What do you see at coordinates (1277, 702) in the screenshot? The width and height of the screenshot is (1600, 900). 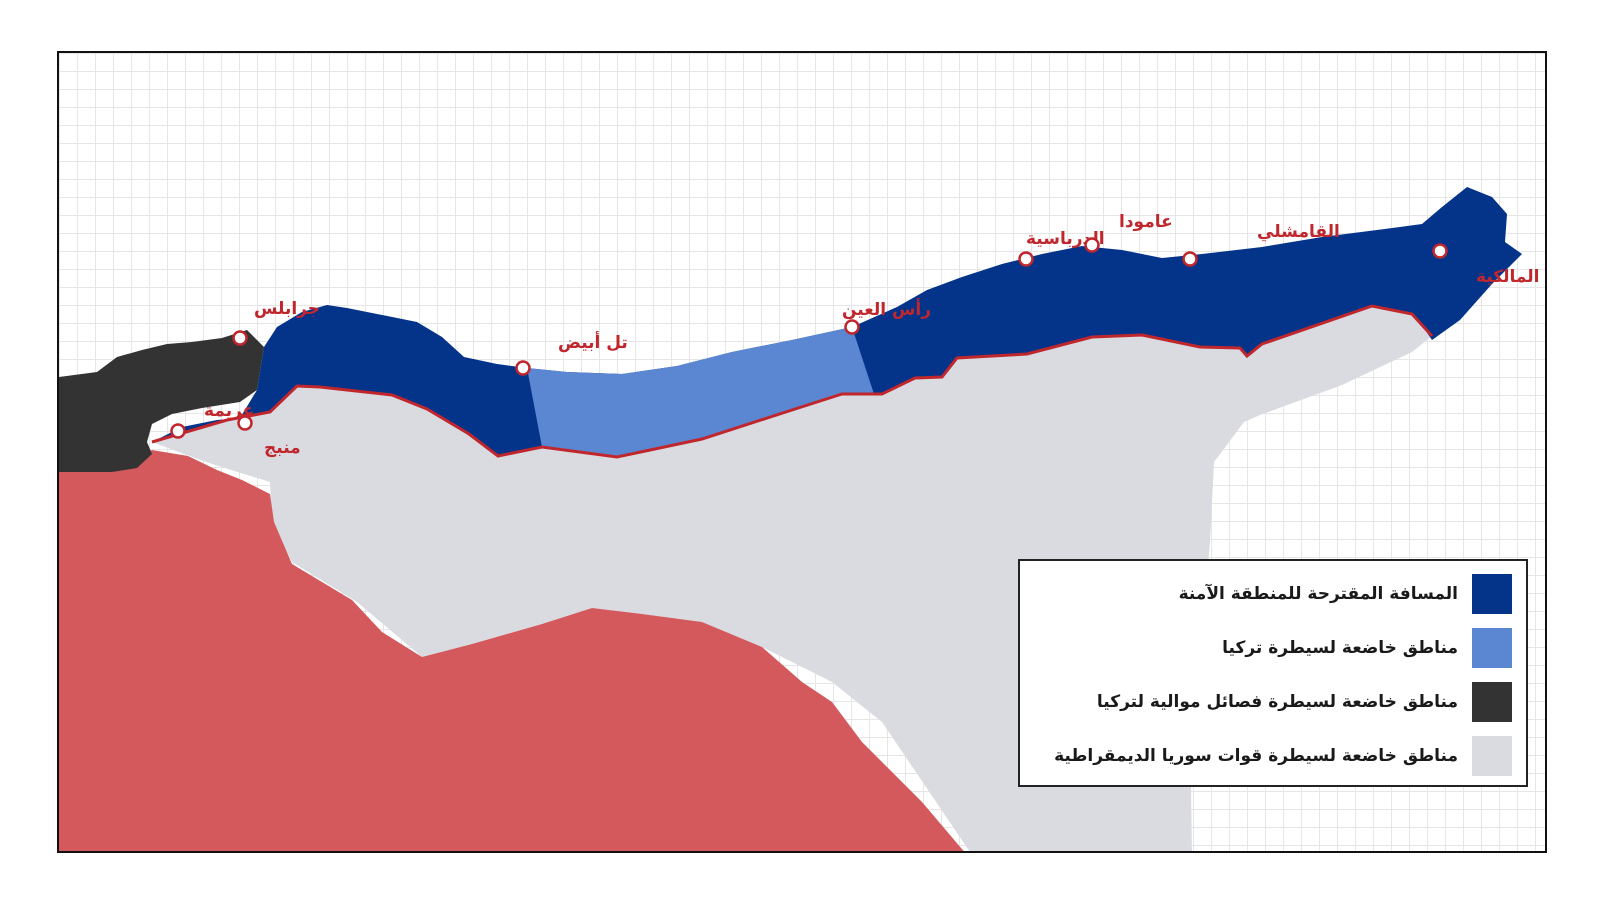 I see `legend-label: مناطق خاضعة لسيطرة فصائل موالية لتركيا` at bounding box center [1277, 702].